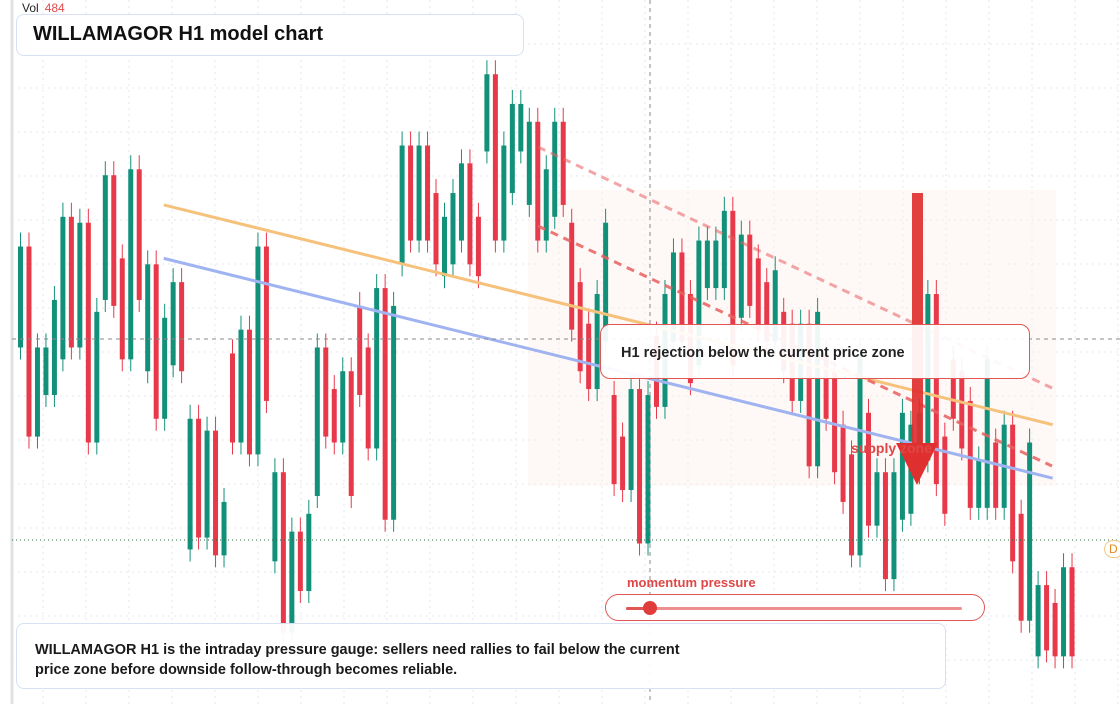 The image size is (1120, 704). I want to click on momentum-fill, so click(638, 608).